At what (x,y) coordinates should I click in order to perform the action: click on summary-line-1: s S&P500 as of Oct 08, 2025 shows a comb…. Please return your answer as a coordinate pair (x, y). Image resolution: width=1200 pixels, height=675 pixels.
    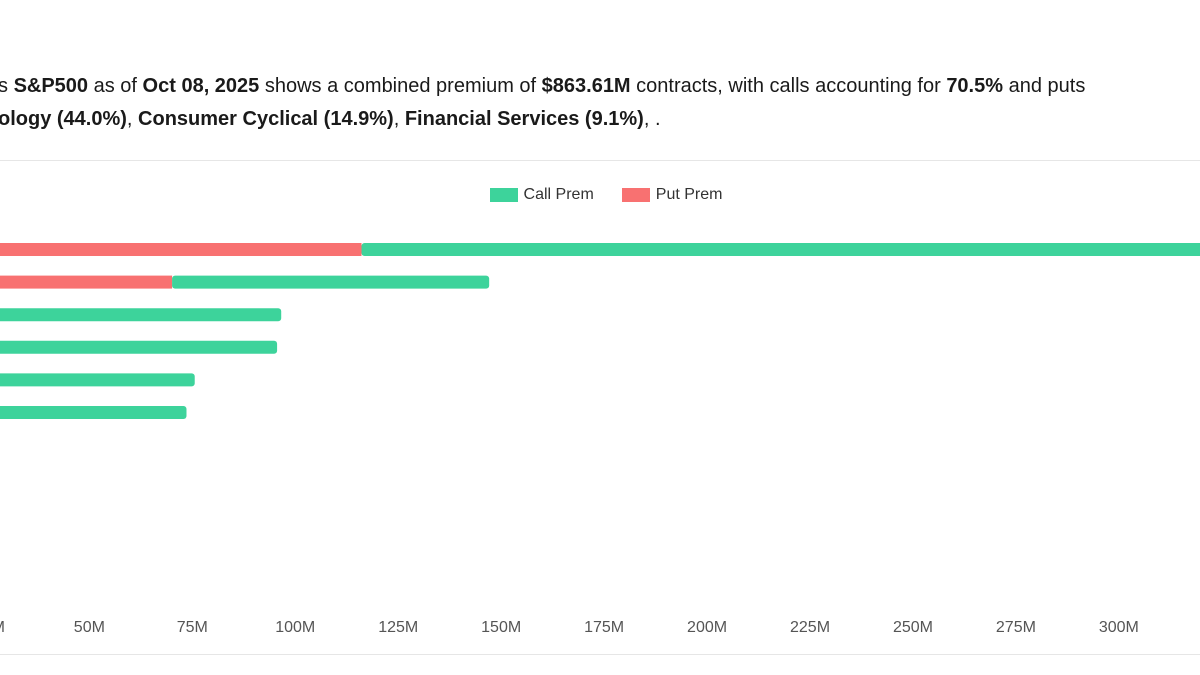
    Looking at the image, I should click on (600, 86).